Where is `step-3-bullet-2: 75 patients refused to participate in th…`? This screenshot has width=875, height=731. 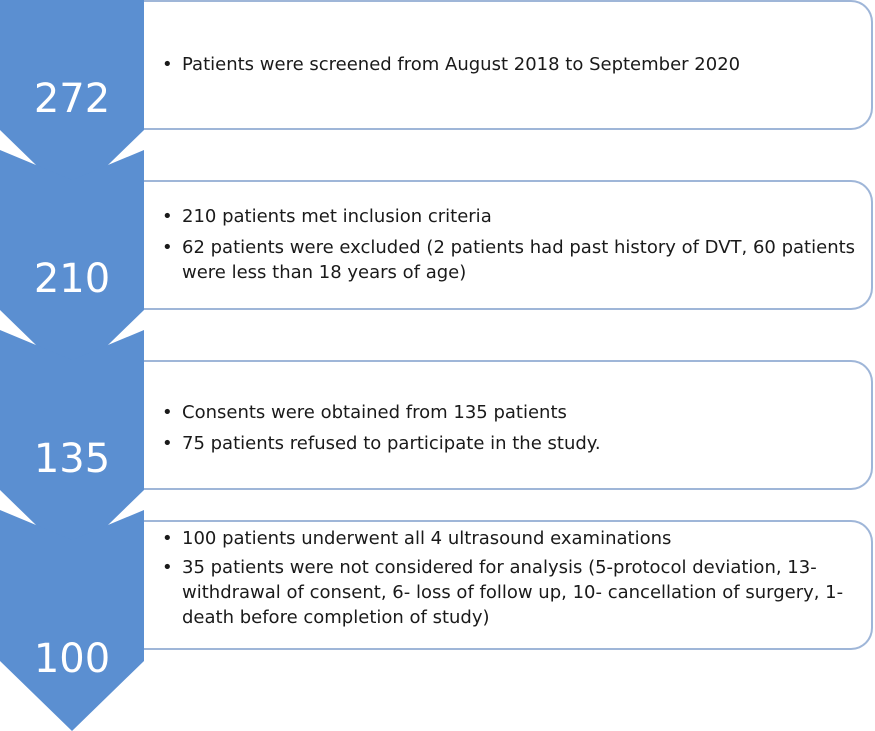 step-3-bullet-2: 75 patients refused to participate in th… is located at coordinates (509, 443).